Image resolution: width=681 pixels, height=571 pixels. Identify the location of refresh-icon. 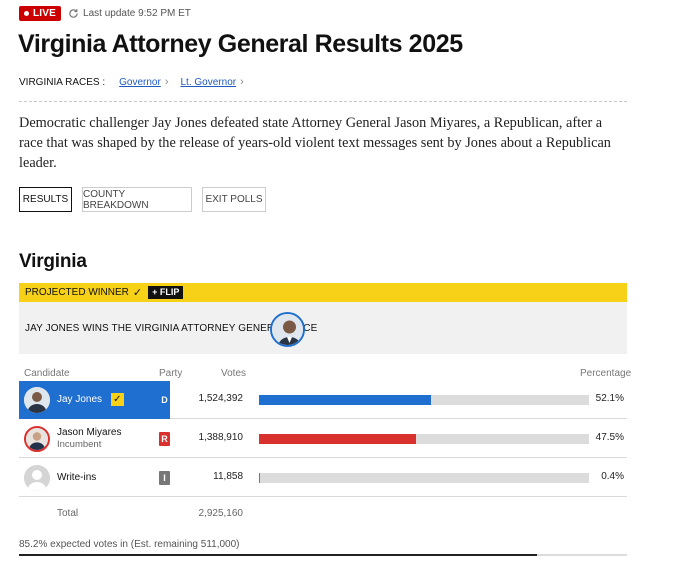
(73, 13).